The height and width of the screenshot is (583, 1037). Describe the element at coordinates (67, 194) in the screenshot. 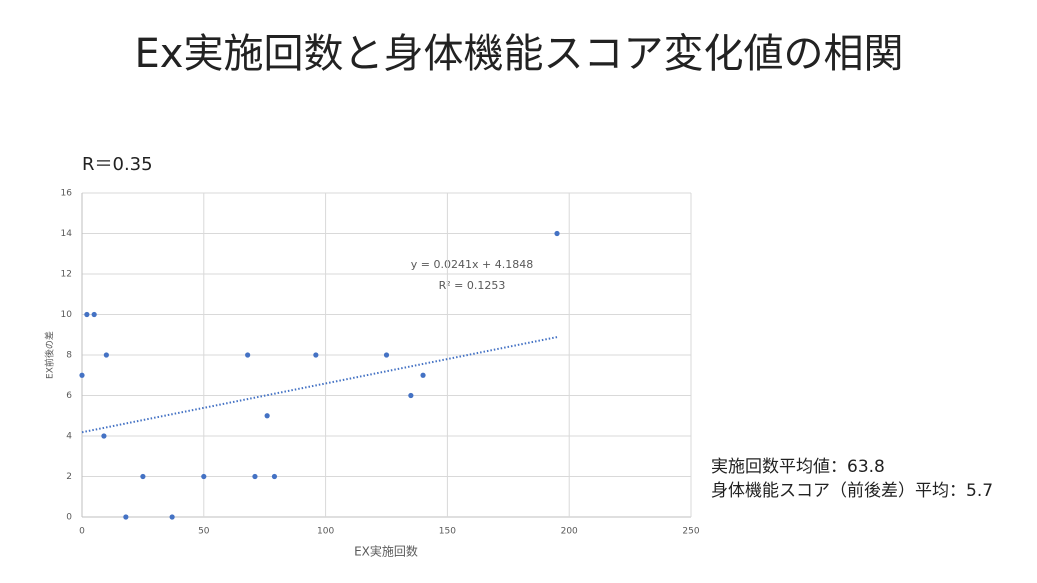

I see `y-tick-label: 16` at that location.